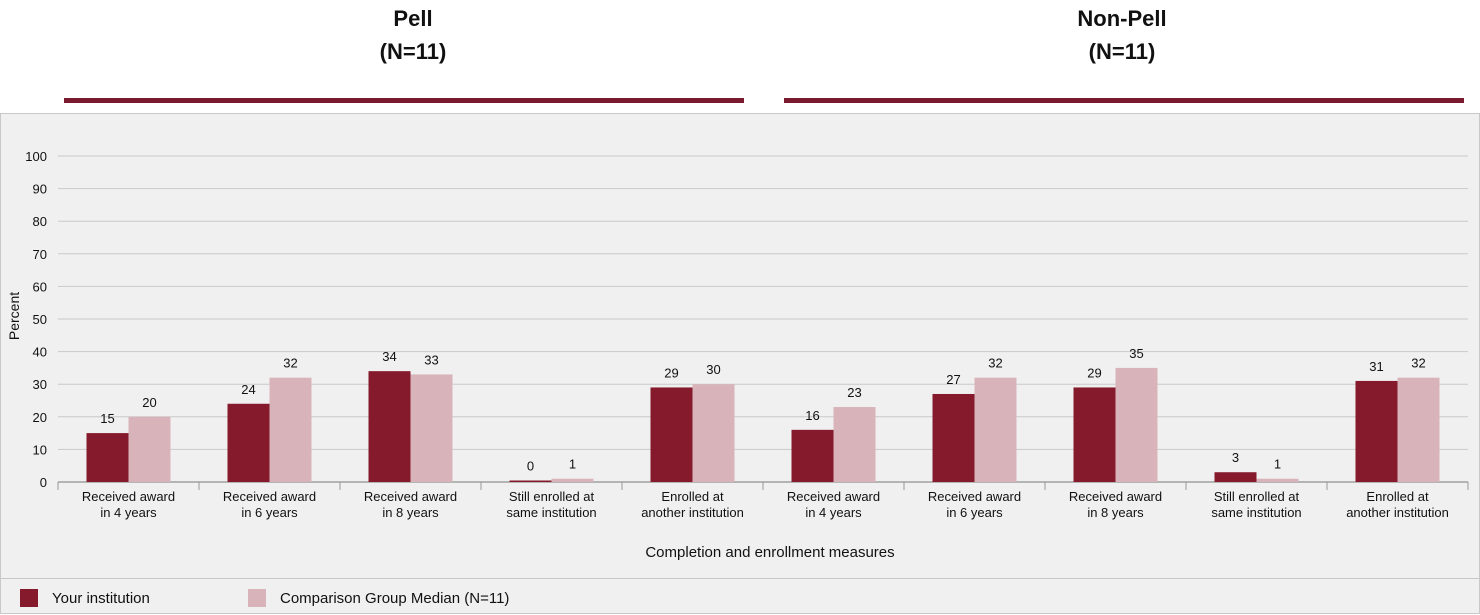 The image size is (1480, 615). I want to click on group-divider-non-pell, so click(1124, 100).